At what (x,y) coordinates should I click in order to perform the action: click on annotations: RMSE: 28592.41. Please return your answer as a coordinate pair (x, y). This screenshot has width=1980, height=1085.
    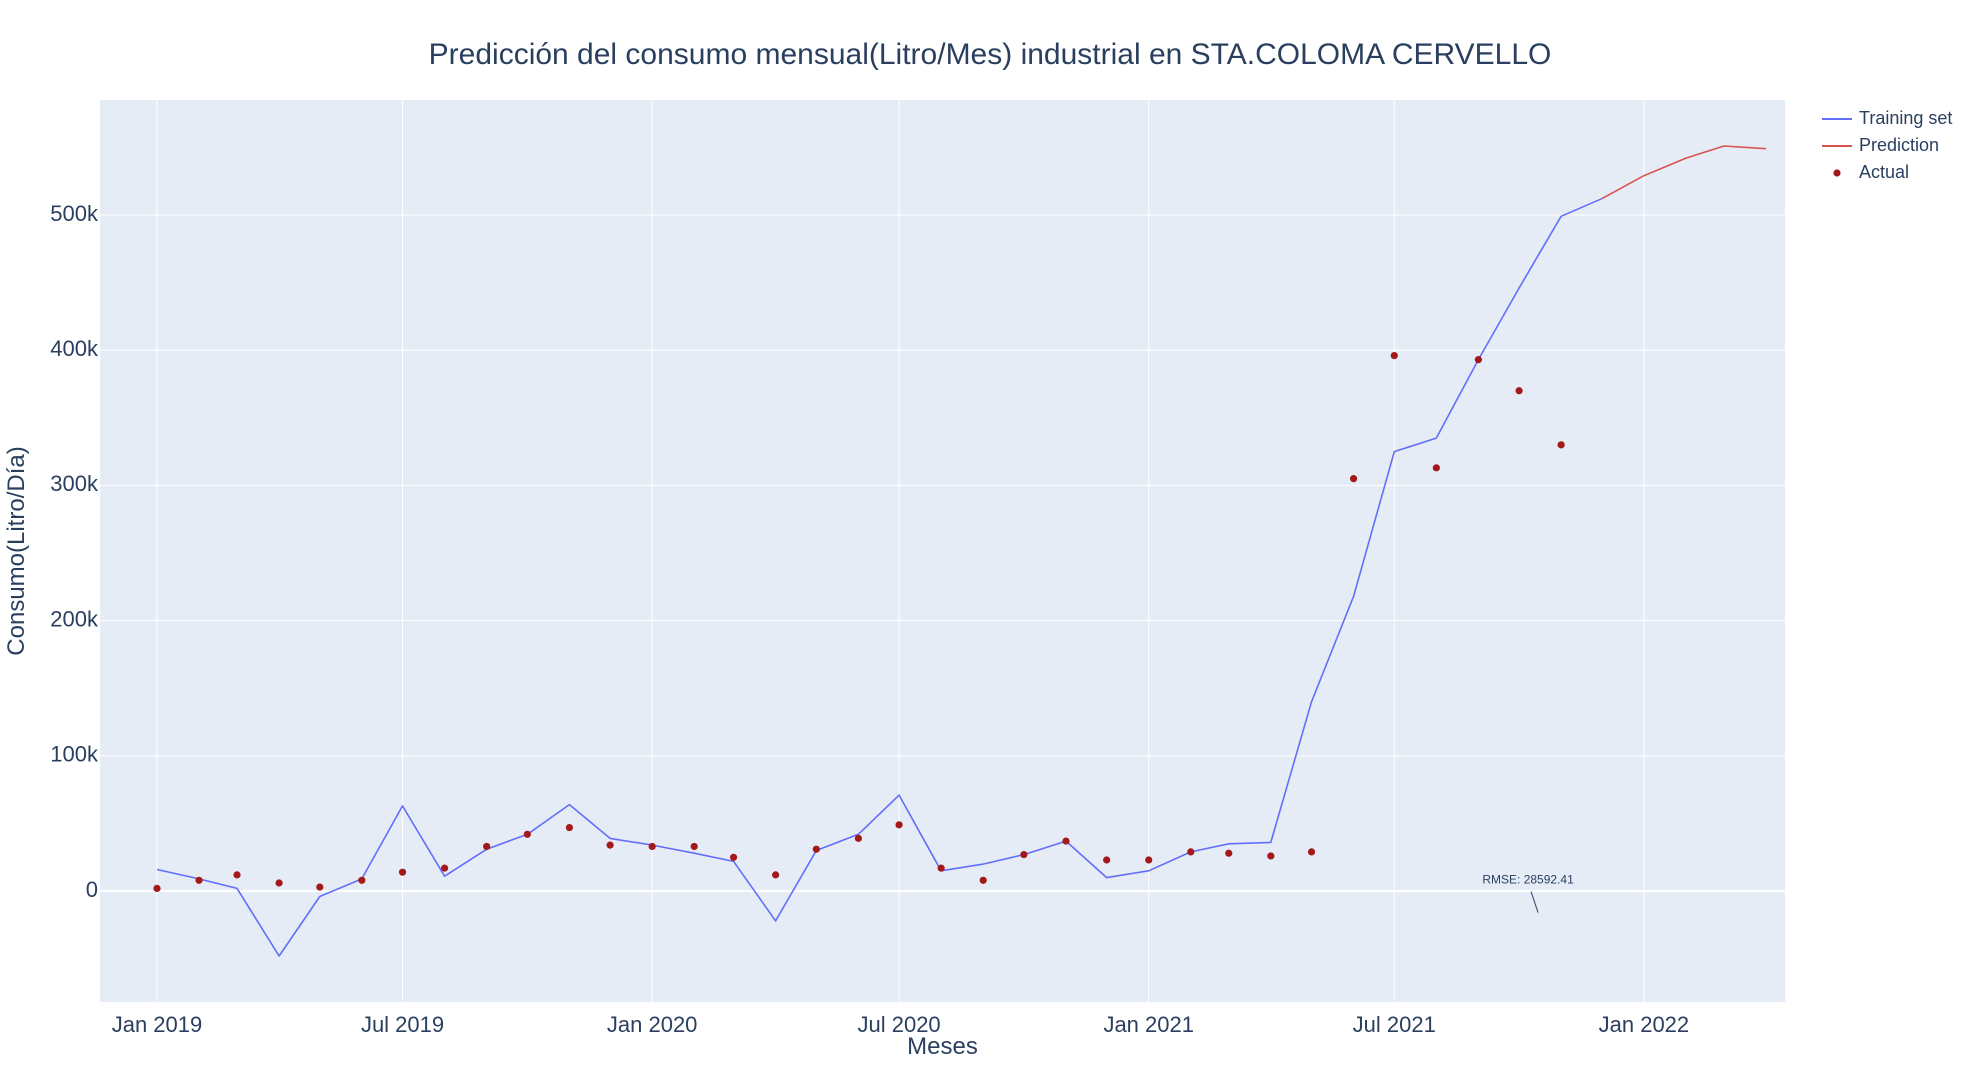
    Looking at the image, I should click on (1528, 893).